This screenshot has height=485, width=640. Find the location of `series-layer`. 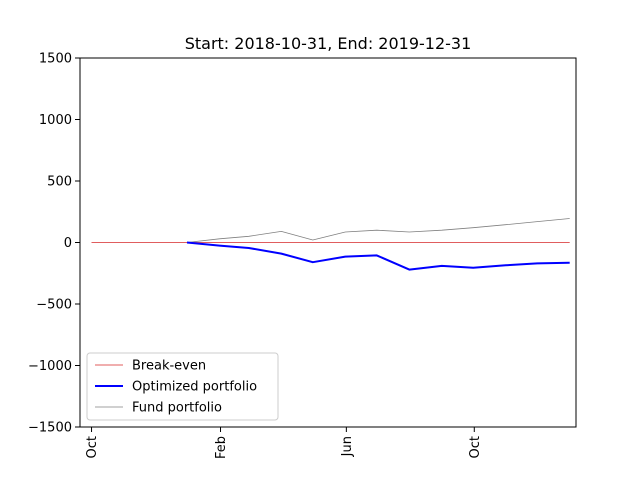

series-layer is located at coordinates (330, 244).